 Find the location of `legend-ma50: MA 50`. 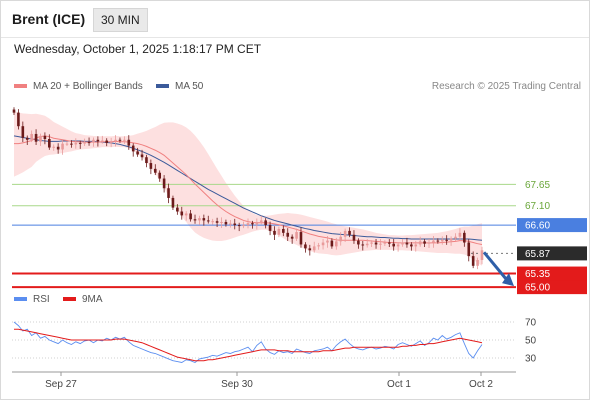

legend-ma50: MA 50 is located at coordinates (179, 86).